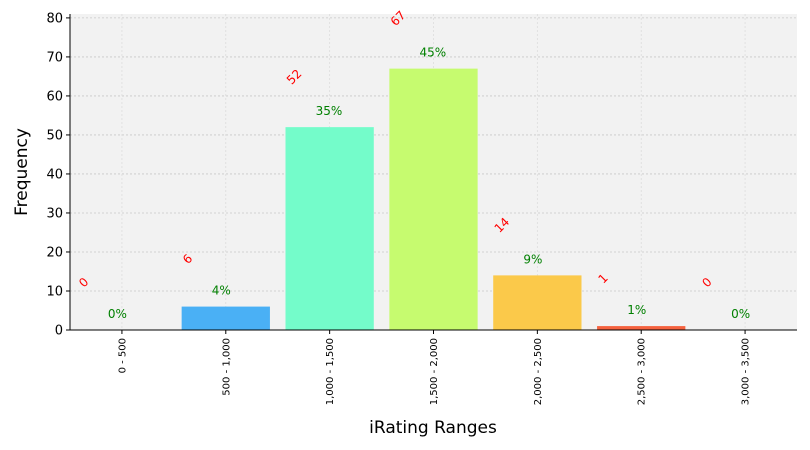  What do you see at coordinates (221, 291) in the screenshot?
I see `percent-label: 4%` at bounding box center [221, 291].